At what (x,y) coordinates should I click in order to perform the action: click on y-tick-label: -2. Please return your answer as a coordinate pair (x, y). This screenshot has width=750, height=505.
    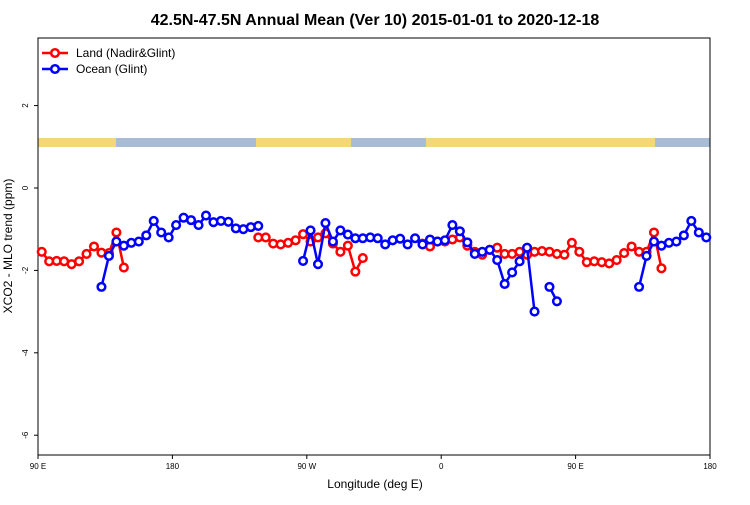
    Looking at the image, I should click on (25, 270).